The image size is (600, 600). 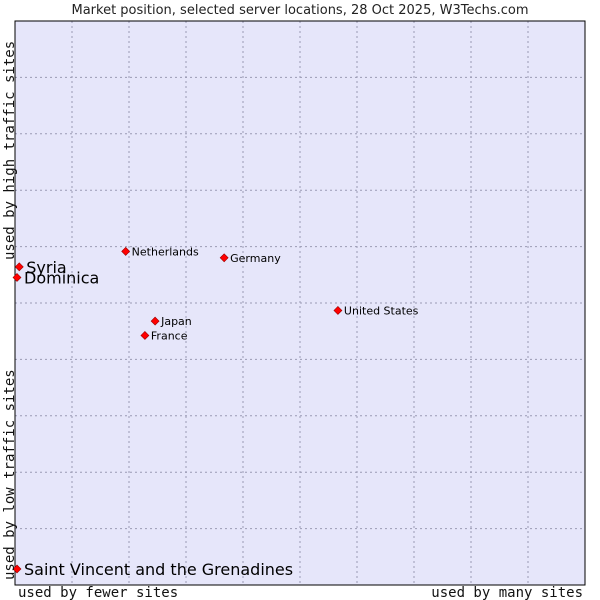 What do you see at coordinates (507, 592) in the screenshot?
I see `x-axis-label-high: used by many sites` at bounding box center [507, 592].